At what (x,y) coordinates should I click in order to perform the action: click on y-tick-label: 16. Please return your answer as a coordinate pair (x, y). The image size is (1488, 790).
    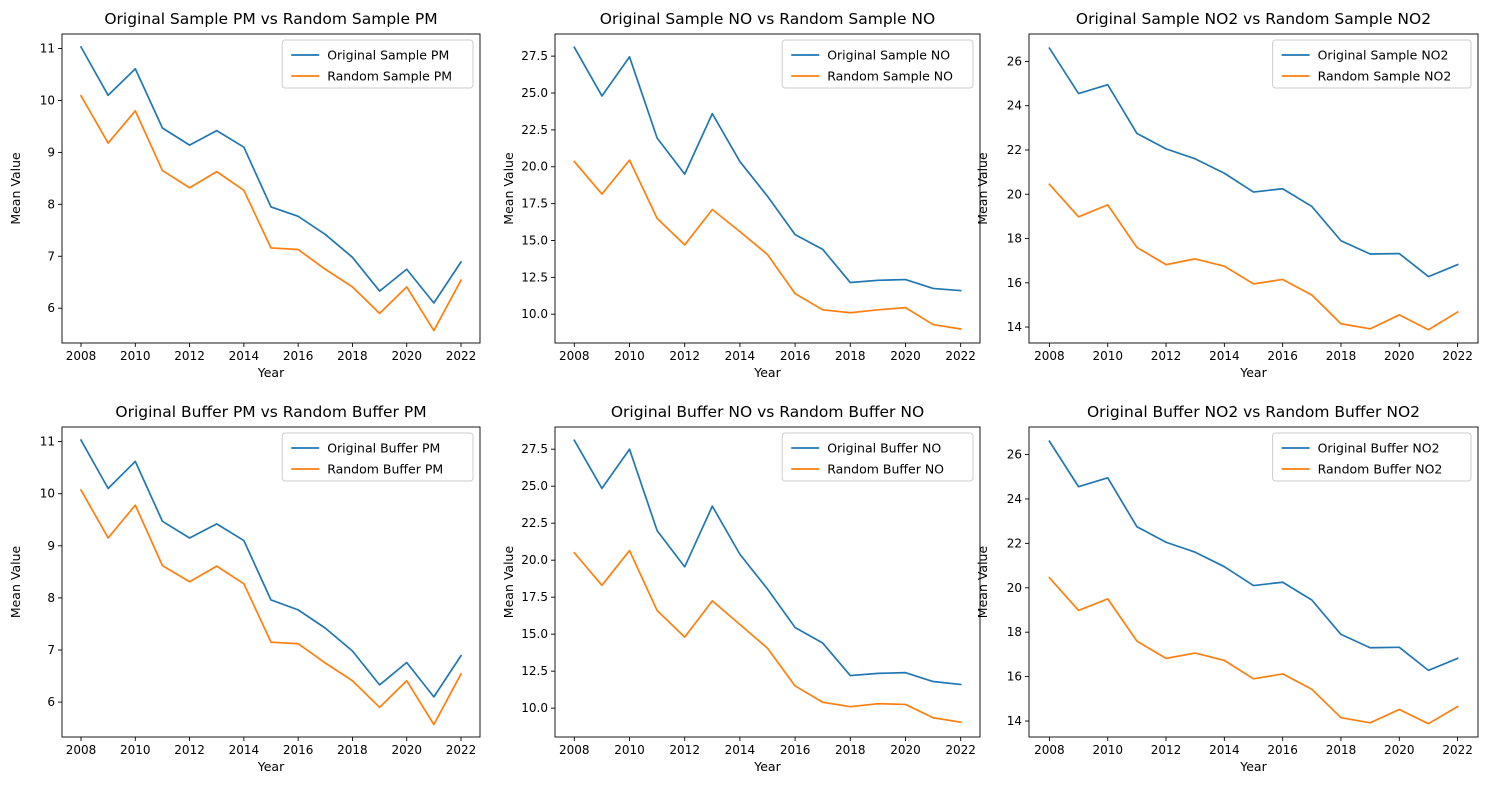
    Looking at the image, I should click on (1014, 677).